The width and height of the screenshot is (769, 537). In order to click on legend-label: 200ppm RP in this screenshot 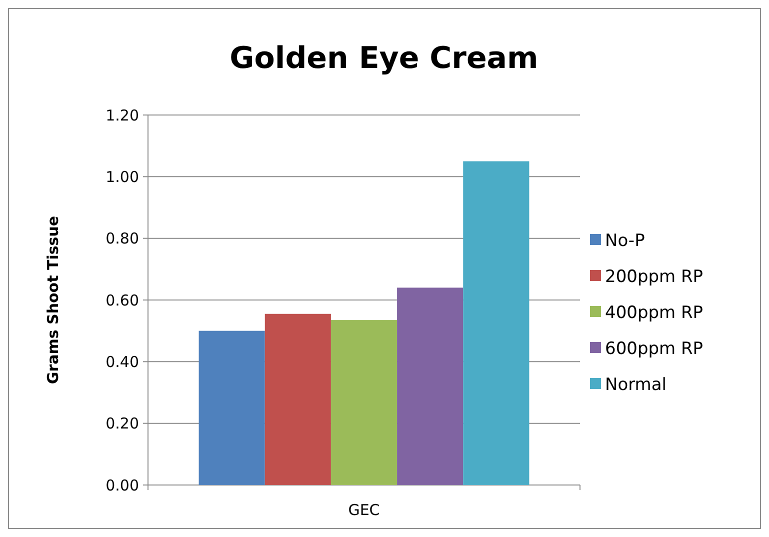, I will do `click(654, 276)`.